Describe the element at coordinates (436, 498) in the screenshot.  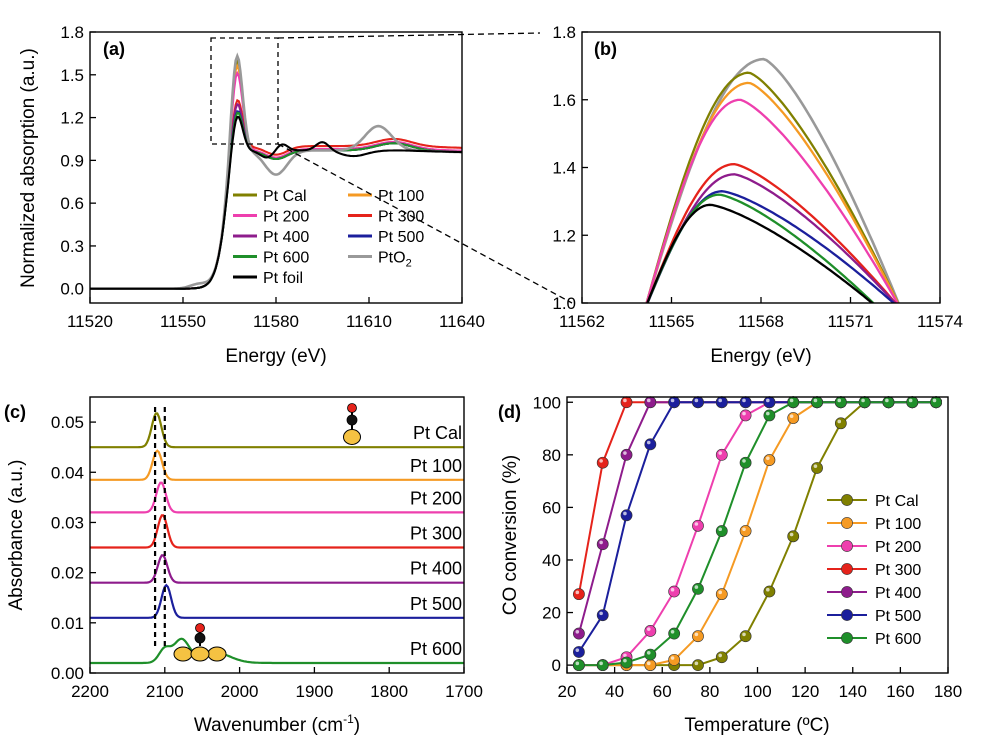
I see `panel-c-label-pt-200: Pt 200` at that location.